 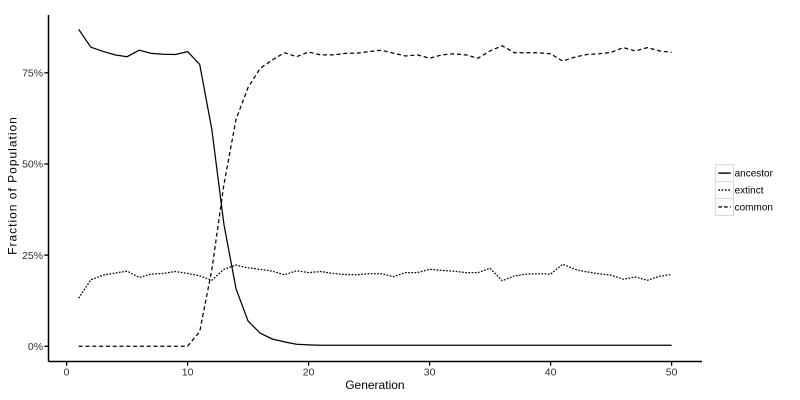 I want to click on svg-text: extinct, so click(x=749, y=191).